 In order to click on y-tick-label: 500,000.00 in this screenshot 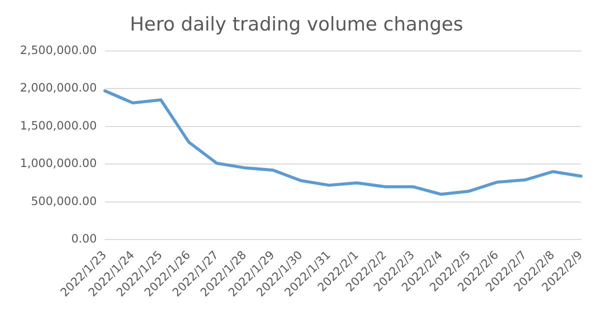, I will do `click(63, 201)`.